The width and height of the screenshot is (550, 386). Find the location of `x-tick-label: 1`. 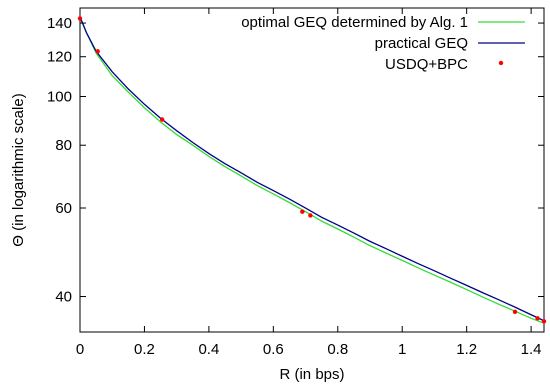

x-tick-label: 1 is located at coordinates (402, 349).